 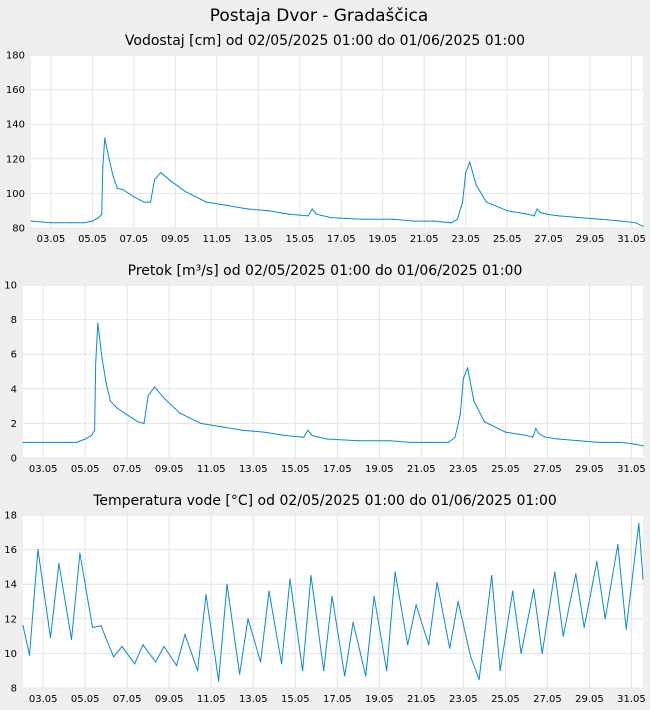 I want to click on y-tick-label: 18, so click(x=10, y=516).